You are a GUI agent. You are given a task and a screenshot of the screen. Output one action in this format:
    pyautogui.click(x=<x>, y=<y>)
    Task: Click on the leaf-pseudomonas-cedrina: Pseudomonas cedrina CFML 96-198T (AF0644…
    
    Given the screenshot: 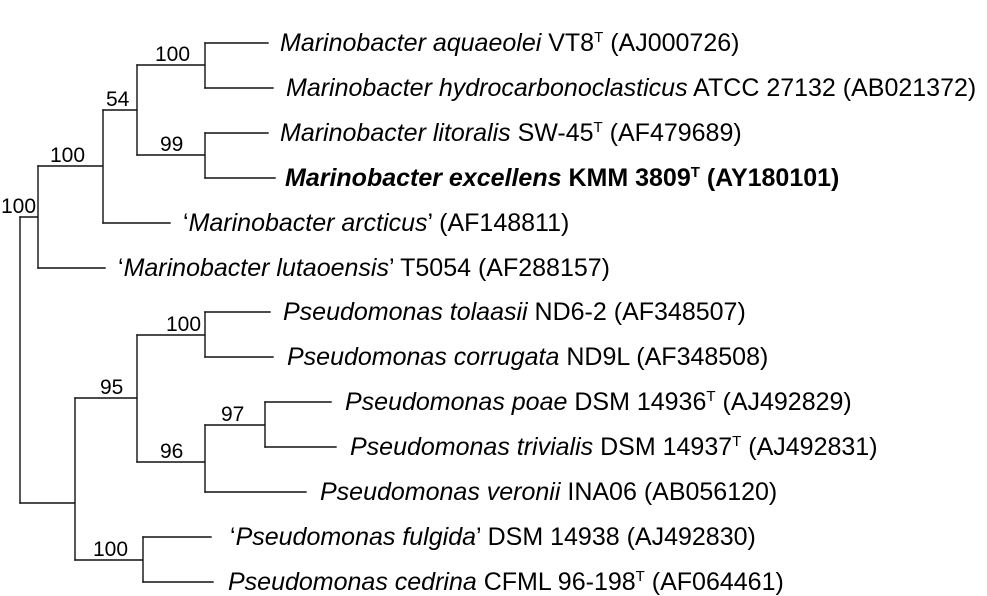 What is the action you would take?
    pyautogui.click(x=506, y=582)
    